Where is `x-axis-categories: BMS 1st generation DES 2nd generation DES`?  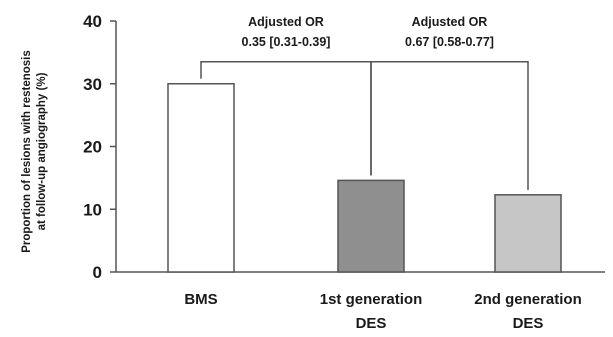
x-axis-categories: BMS 1st generation DES 2nd generation DES is located at coordinates (382, 311).